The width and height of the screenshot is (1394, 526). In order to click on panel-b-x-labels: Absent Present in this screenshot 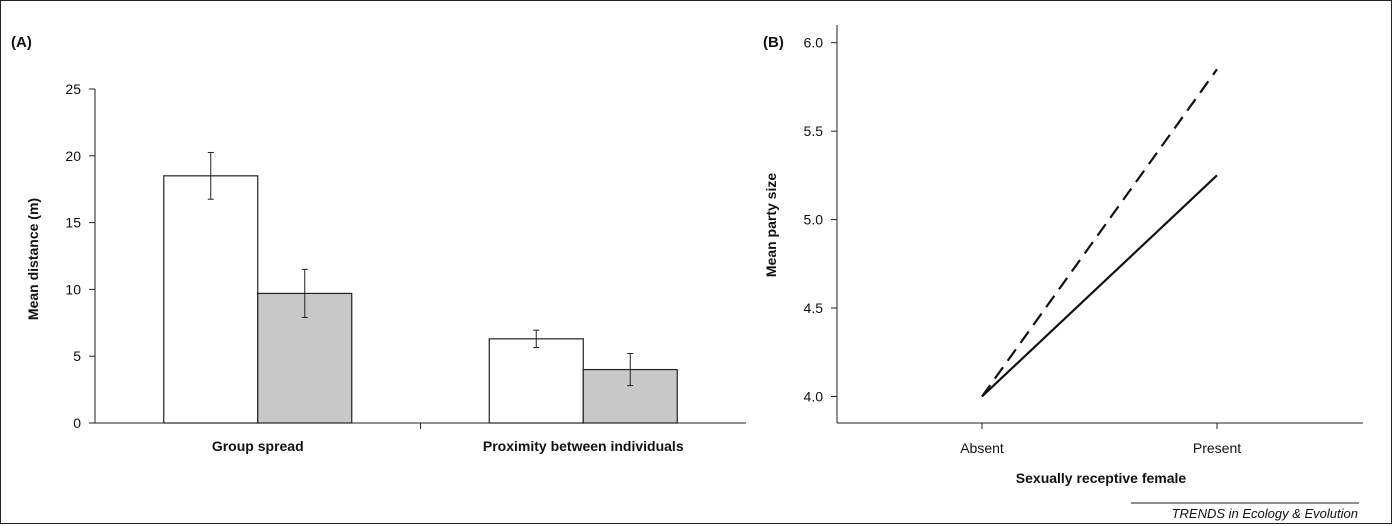, I will do `click(1100, 448)`.